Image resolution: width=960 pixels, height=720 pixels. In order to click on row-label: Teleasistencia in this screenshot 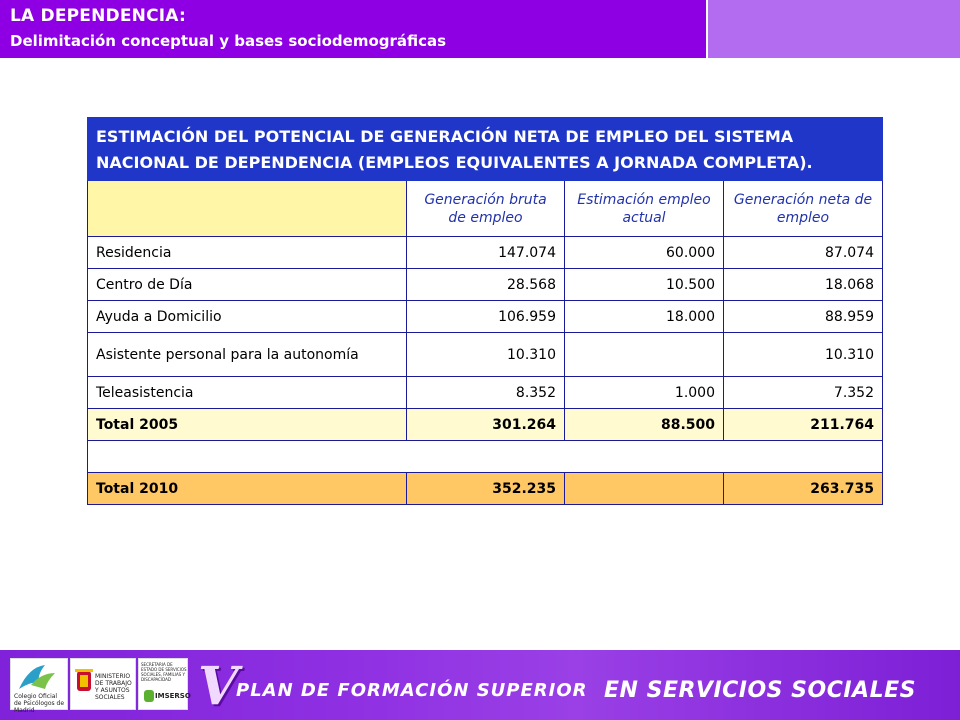, I will do `click(247, 392)`.